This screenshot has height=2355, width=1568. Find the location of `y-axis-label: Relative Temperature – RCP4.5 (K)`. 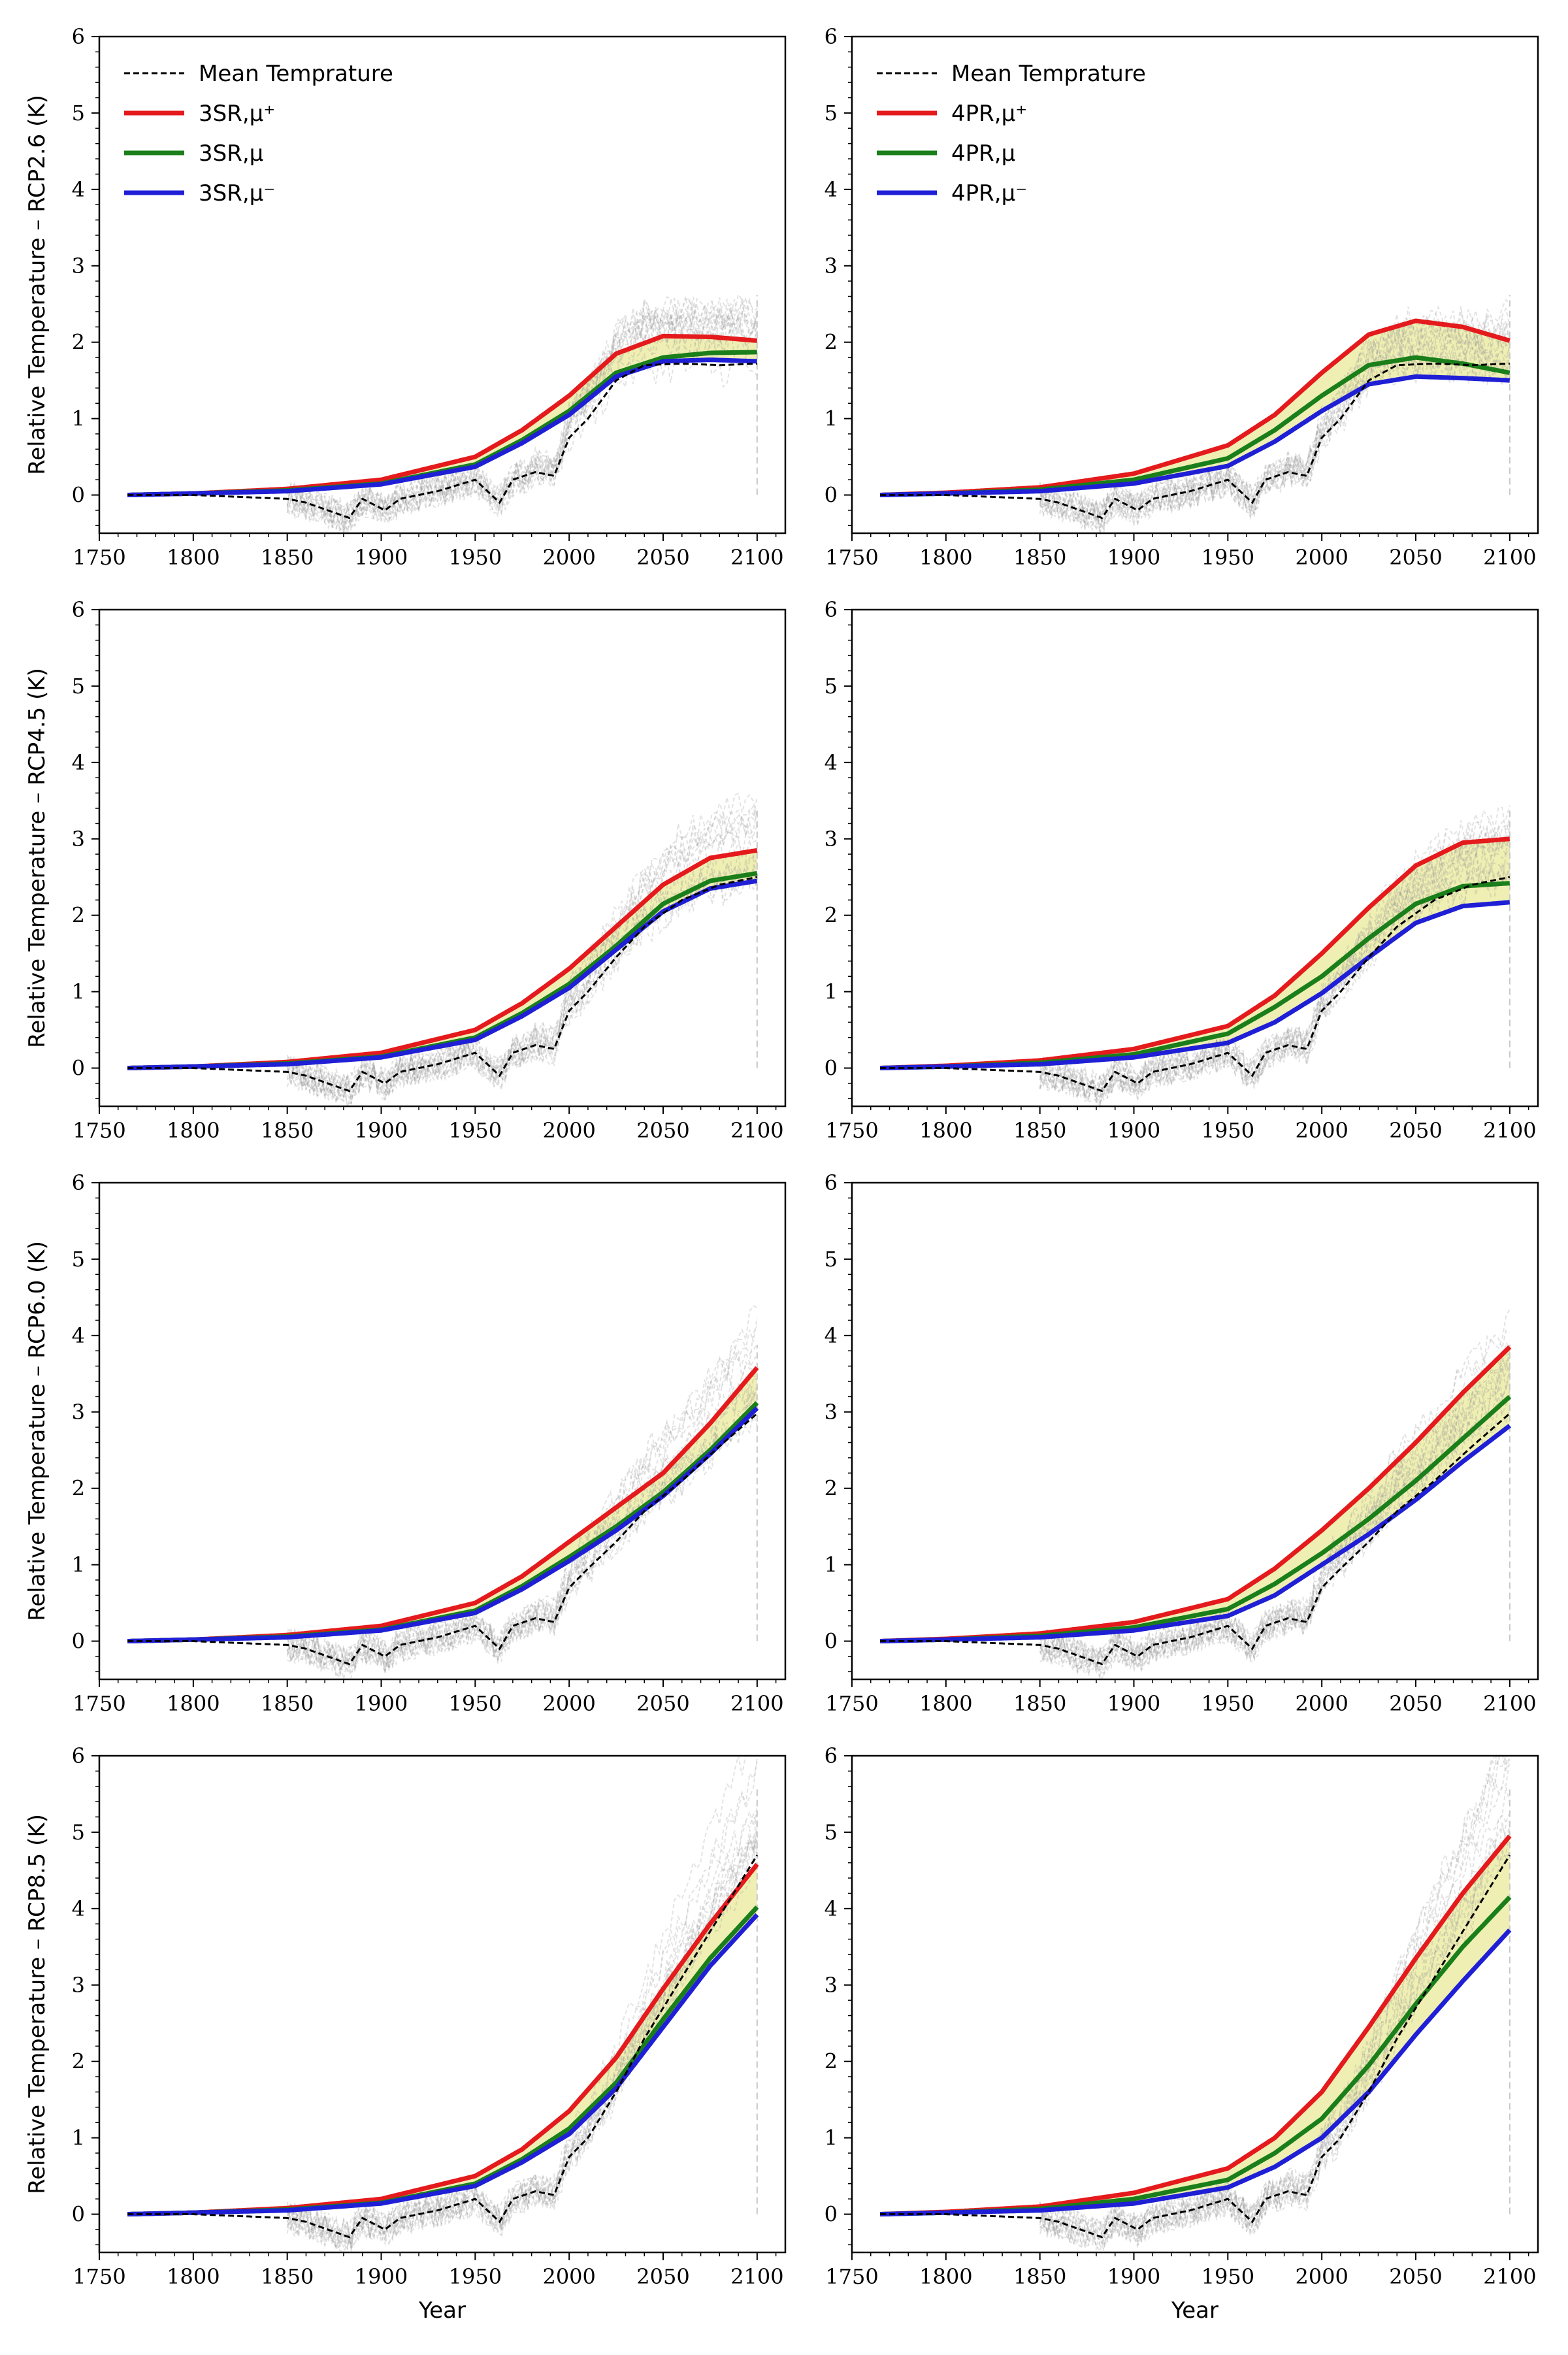

y-axis-label: Relative Temperature – RCP4.5 (K) is located at coordinates (37, 858).